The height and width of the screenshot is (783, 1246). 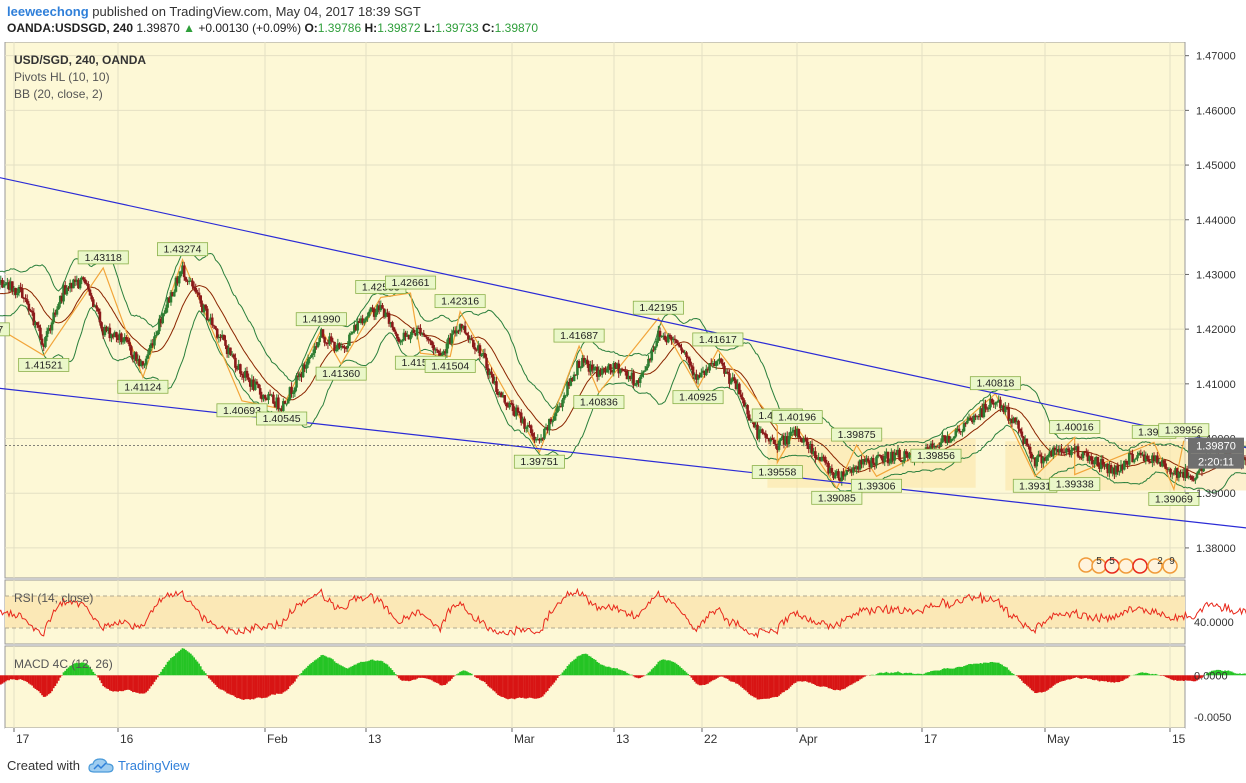 I want to click on pivot-label: 1.43274, so click(x=183, y=249).